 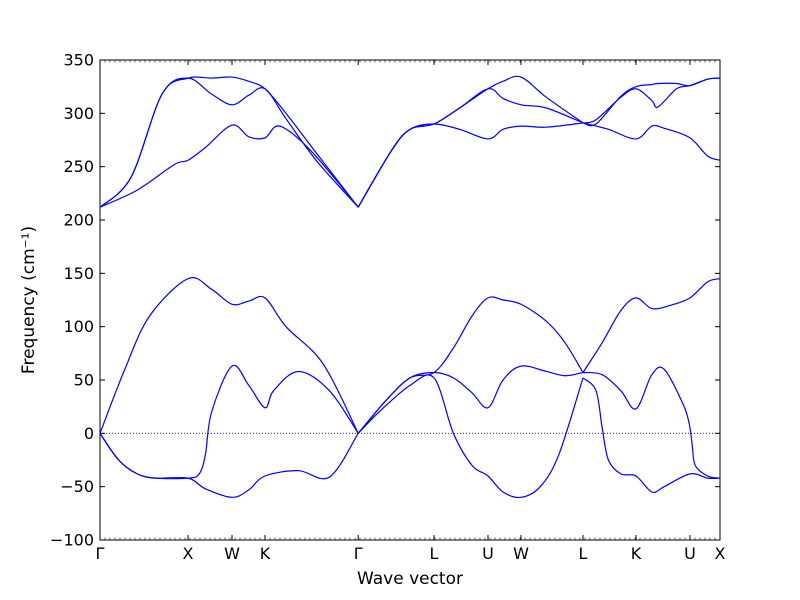 I want to click on y-tick-label: 250, so click(x=78, y=166).